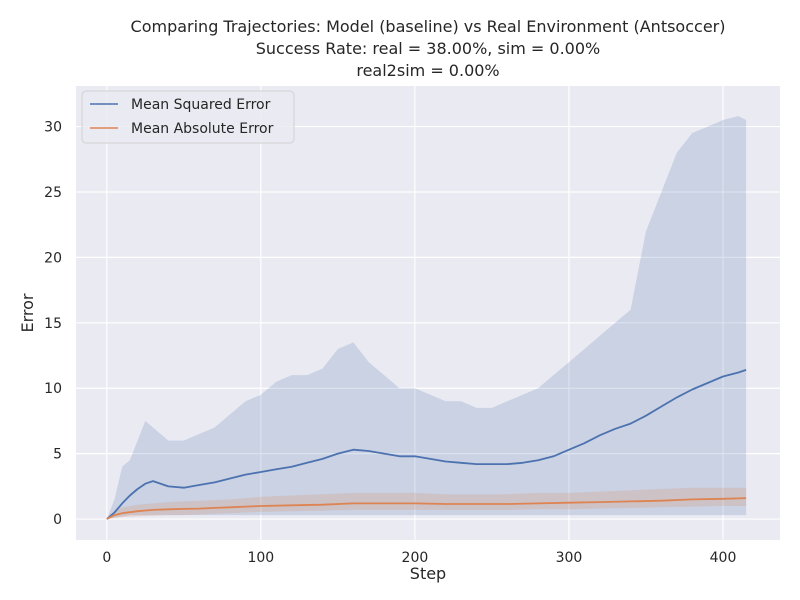  Describe the element at coordinates (53, 389) in the screenshot. I see `y-tick-label: 10` at that location.